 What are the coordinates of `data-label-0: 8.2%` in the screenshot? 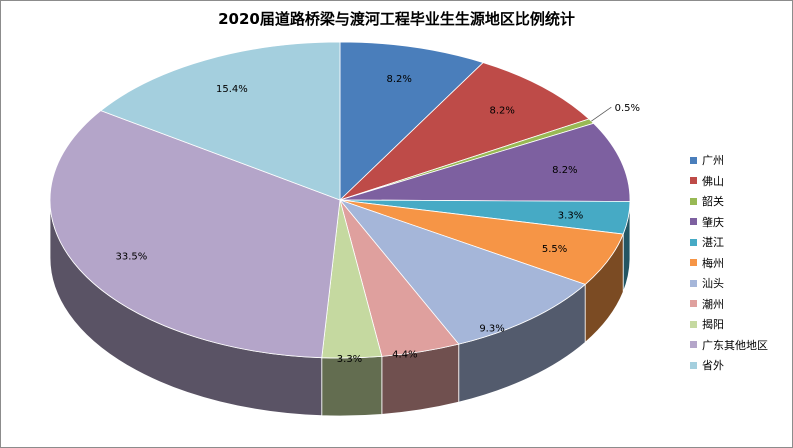 It's located at (399, 79).